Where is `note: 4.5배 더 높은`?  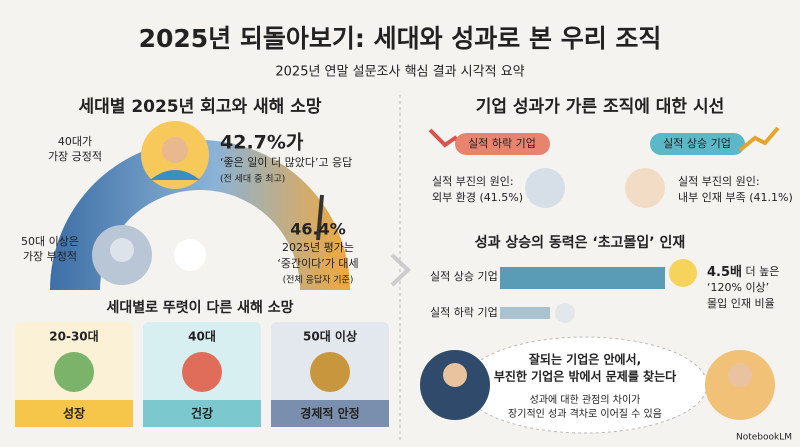
note: 4.5배 더 높은 is located at coordinates (743, 272).